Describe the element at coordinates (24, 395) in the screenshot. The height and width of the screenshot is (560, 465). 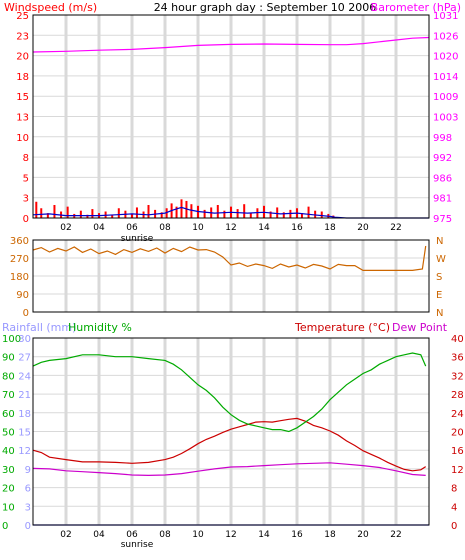
I see `rainfall-tick-label: 21` at that location.